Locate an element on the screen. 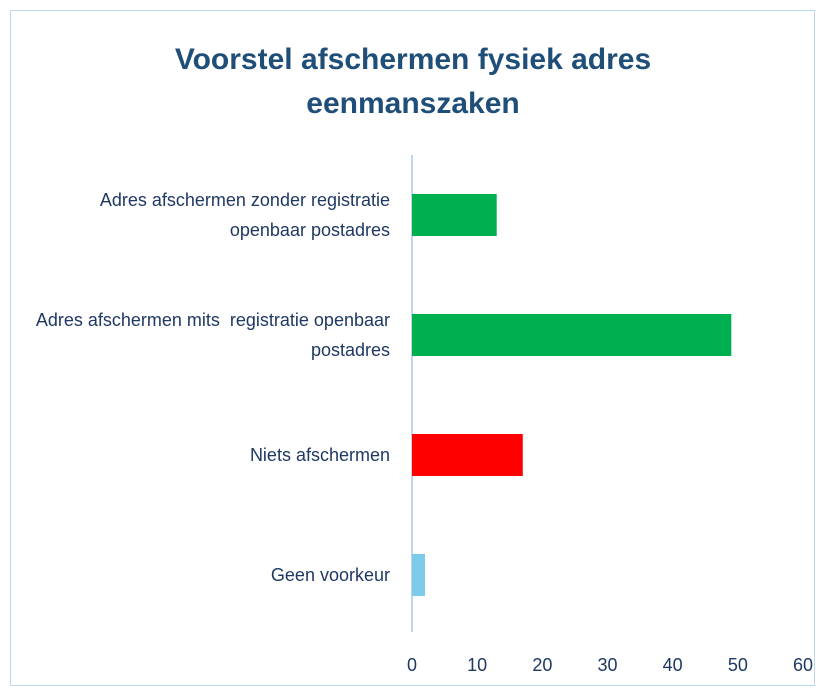  y-tick-label: Niets afschermen is located at coordinates (319, 455).